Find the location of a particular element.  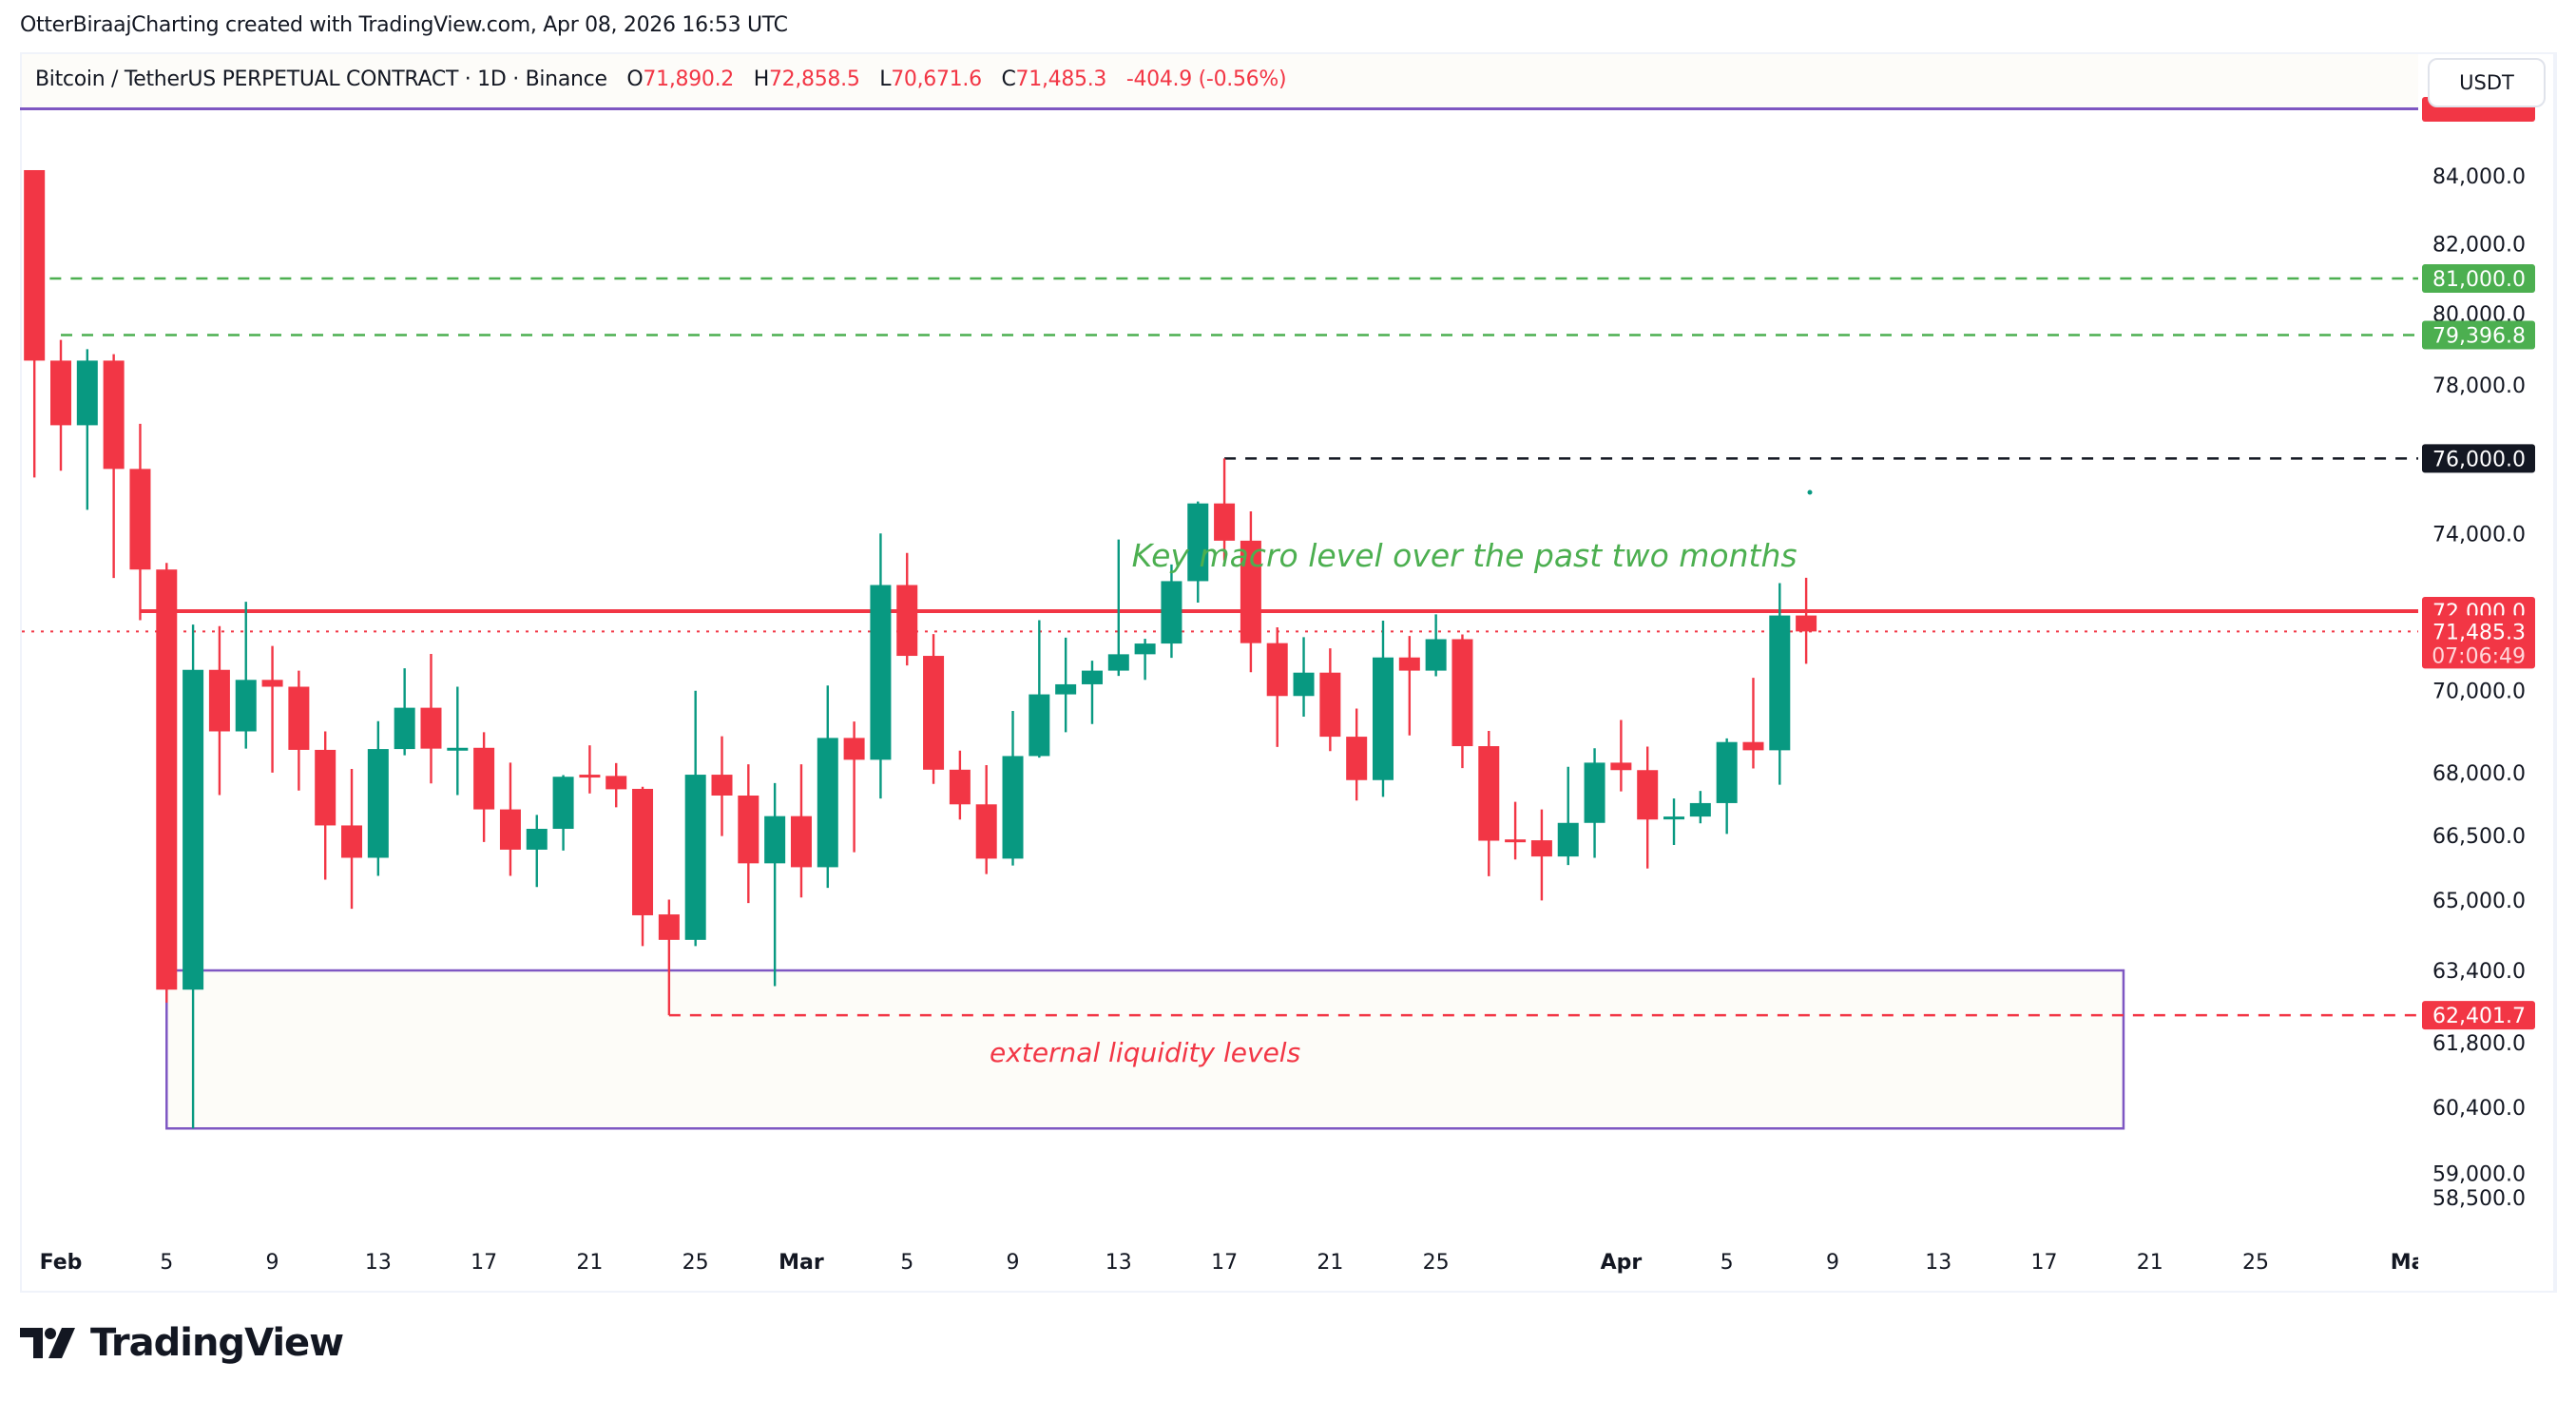

high-value: 72,858.5 is located at coordinates (814, 79).